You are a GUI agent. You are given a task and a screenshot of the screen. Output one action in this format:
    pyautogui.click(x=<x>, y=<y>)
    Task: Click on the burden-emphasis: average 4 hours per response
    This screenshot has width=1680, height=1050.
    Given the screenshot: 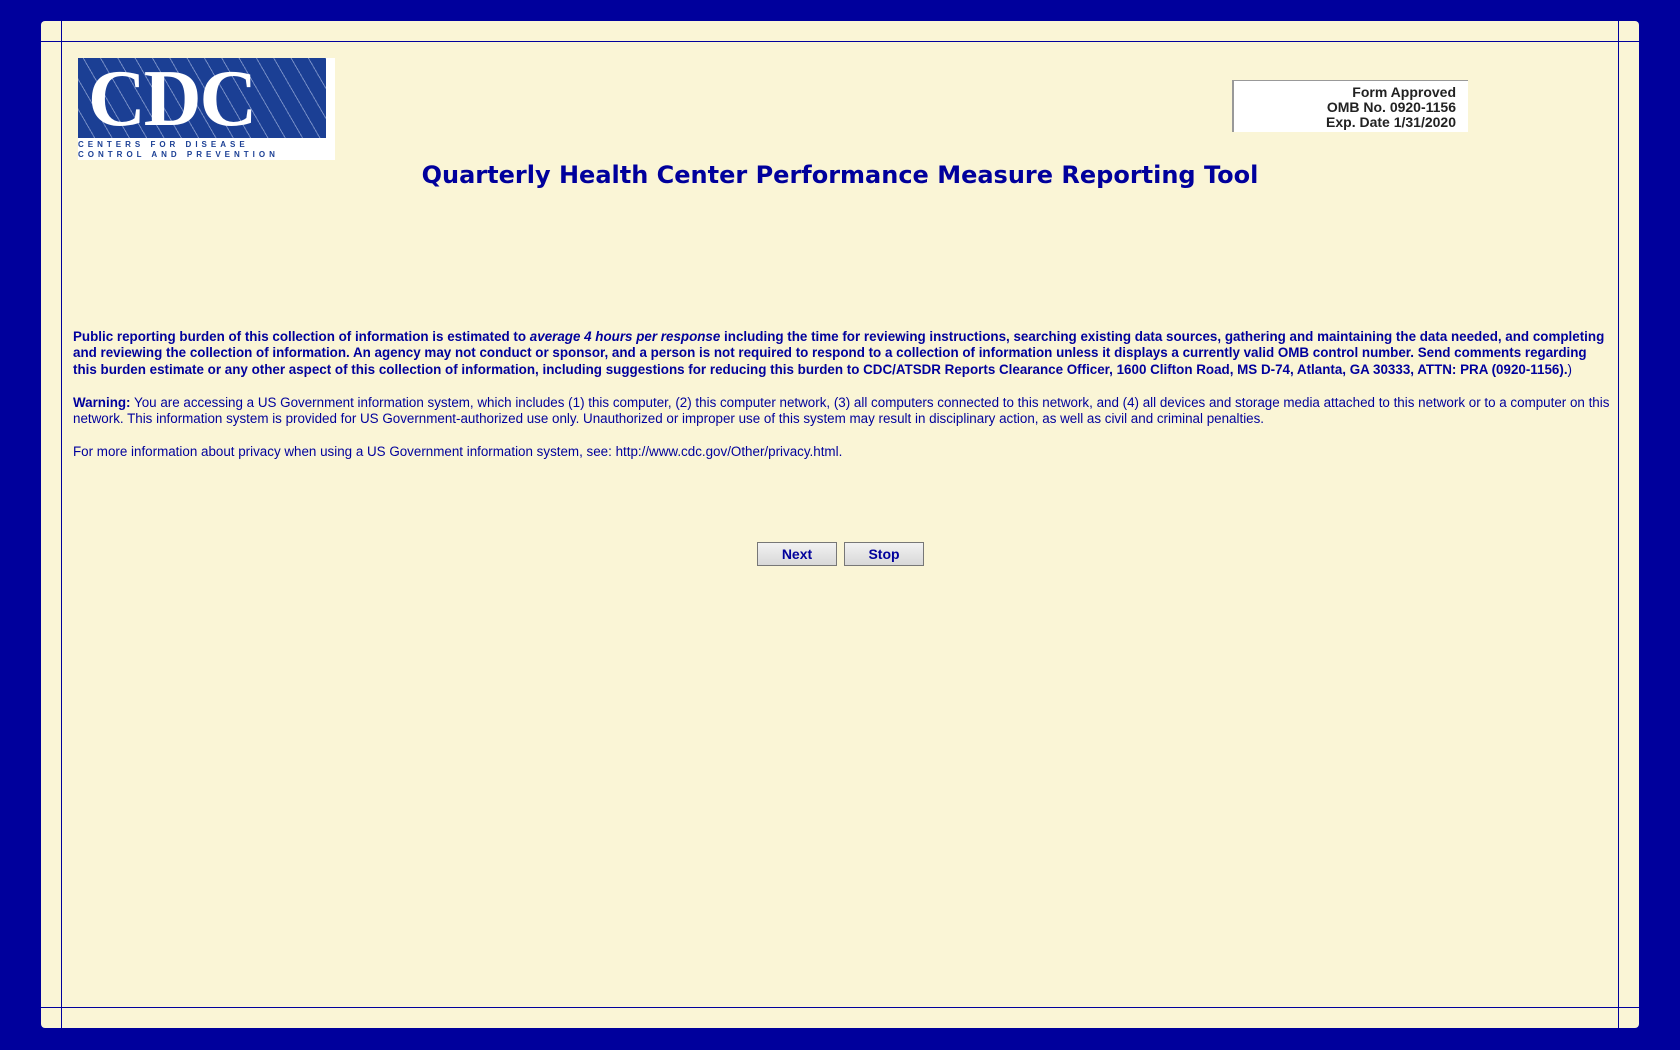 What is the action you would take?
    pyautogui.click(x=625, y=336)
    